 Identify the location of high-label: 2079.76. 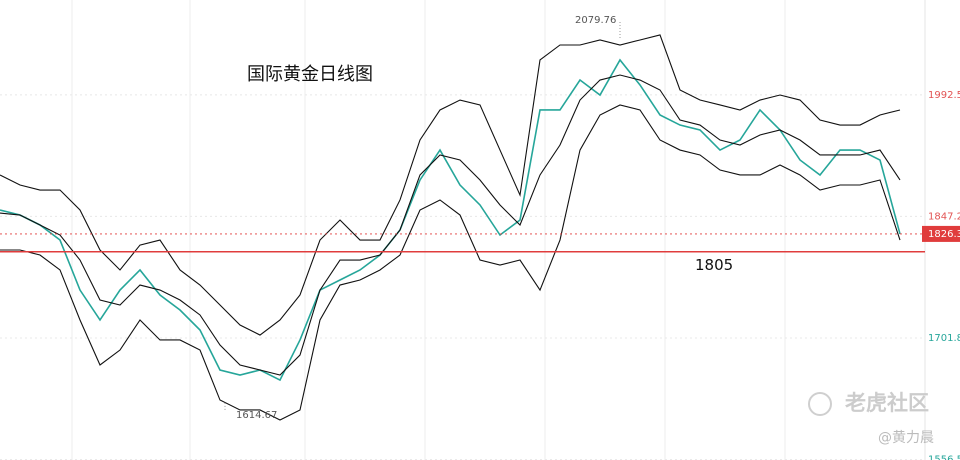
(595, 20).